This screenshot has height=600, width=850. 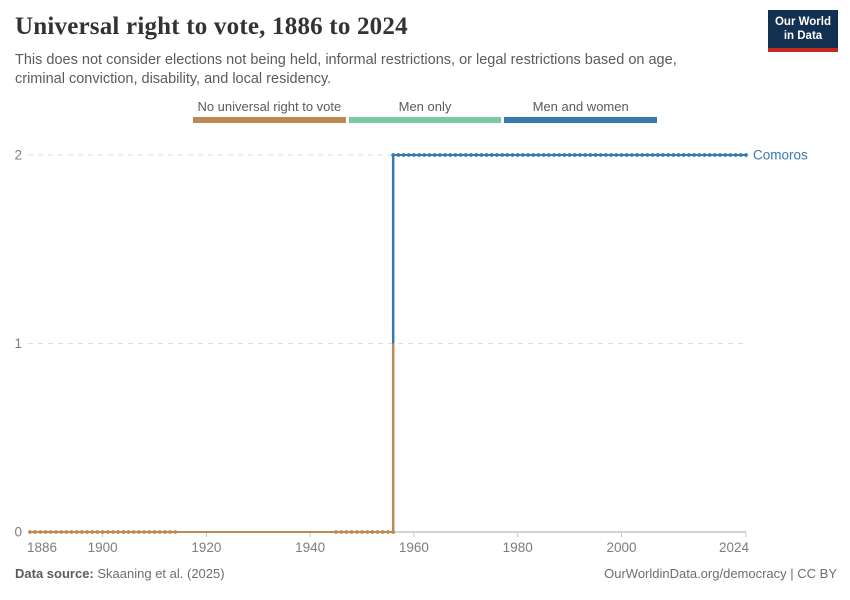 I want to click on owid-logo: Our World in Data, so click(x=803, y=31).